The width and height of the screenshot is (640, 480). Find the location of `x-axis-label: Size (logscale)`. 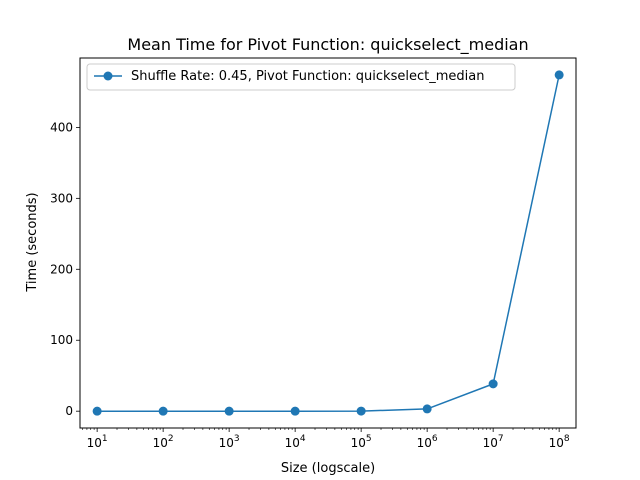

x-axis-label: Size (logscale) is located at coordinates (328, 468).